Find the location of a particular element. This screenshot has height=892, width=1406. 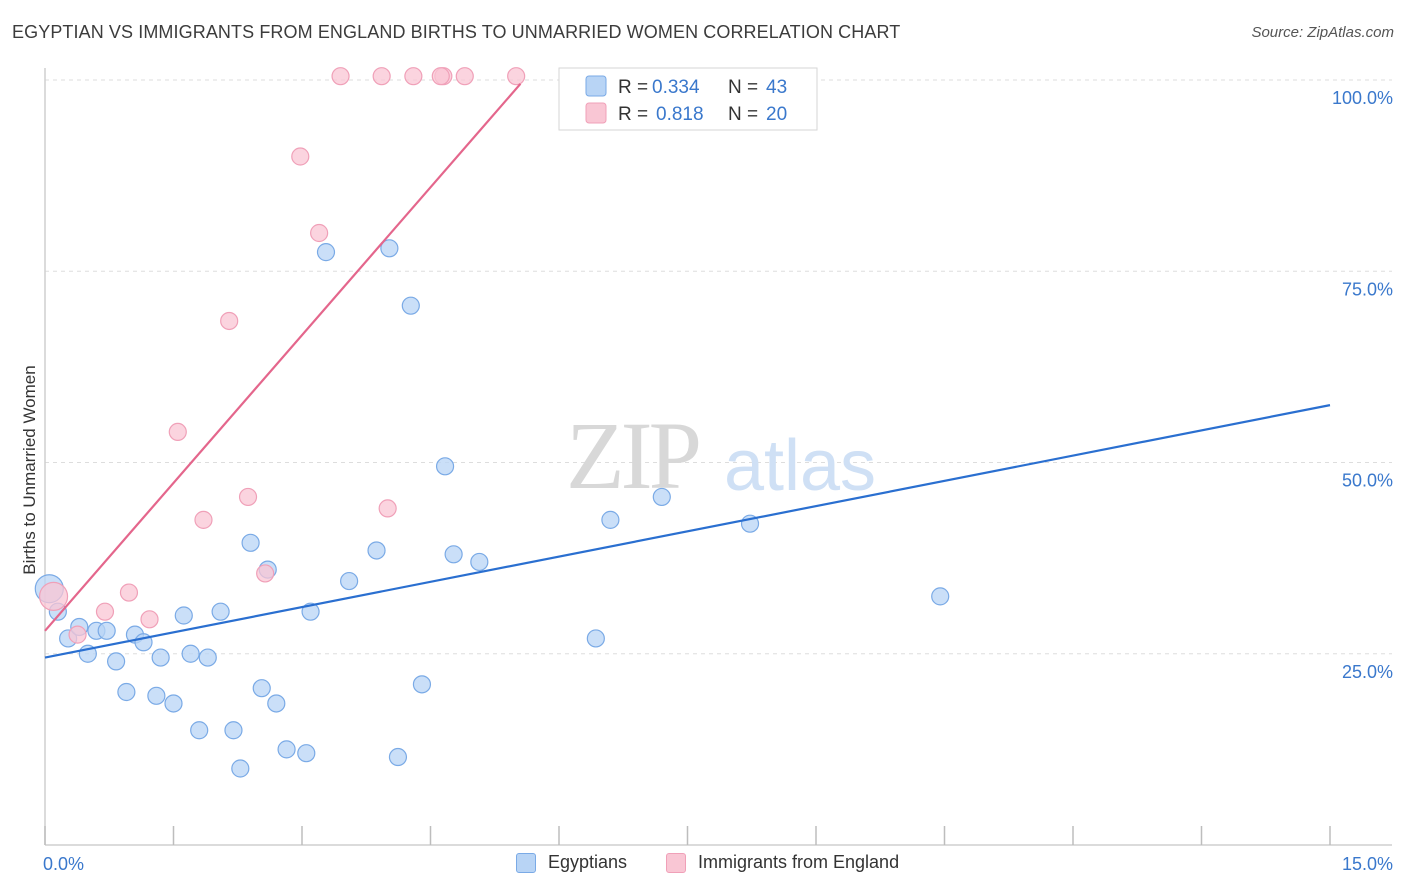

series-legend: Egyptians Immigrants from England is located at coordinates (703, 865).